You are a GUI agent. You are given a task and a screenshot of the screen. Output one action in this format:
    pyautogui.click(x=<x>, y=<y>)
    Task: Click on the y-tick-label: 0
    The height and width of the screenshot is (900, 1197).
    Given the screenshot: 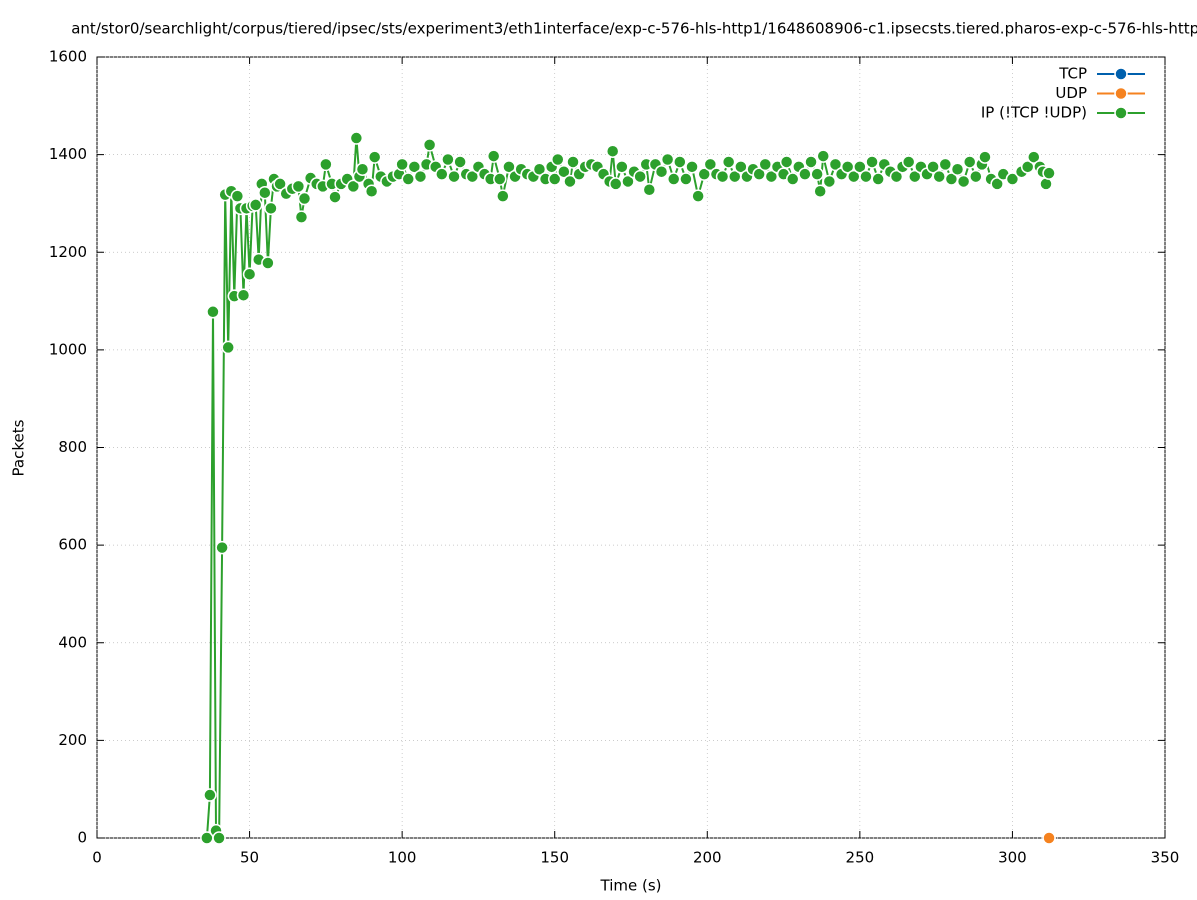 What is the action you would take?
    pyautogui.click(x=82, y=838)
    